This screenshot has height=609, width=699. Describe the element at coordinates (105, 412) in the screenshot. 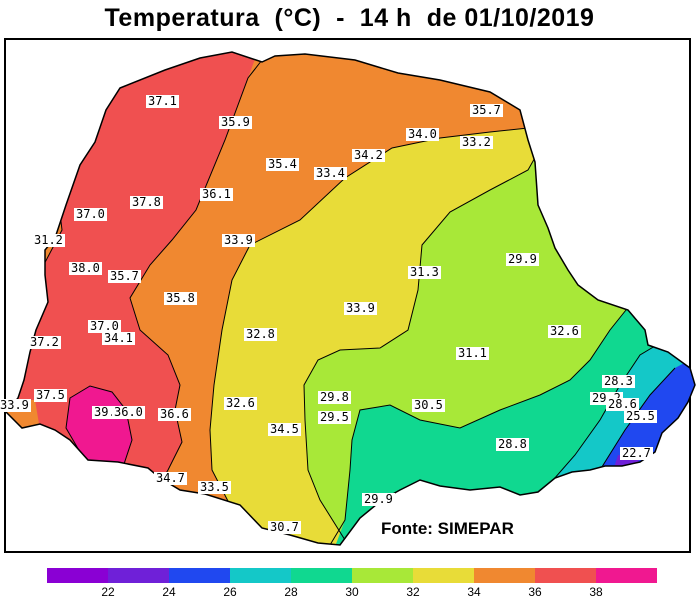

I see `station-label: 39.` at that location.